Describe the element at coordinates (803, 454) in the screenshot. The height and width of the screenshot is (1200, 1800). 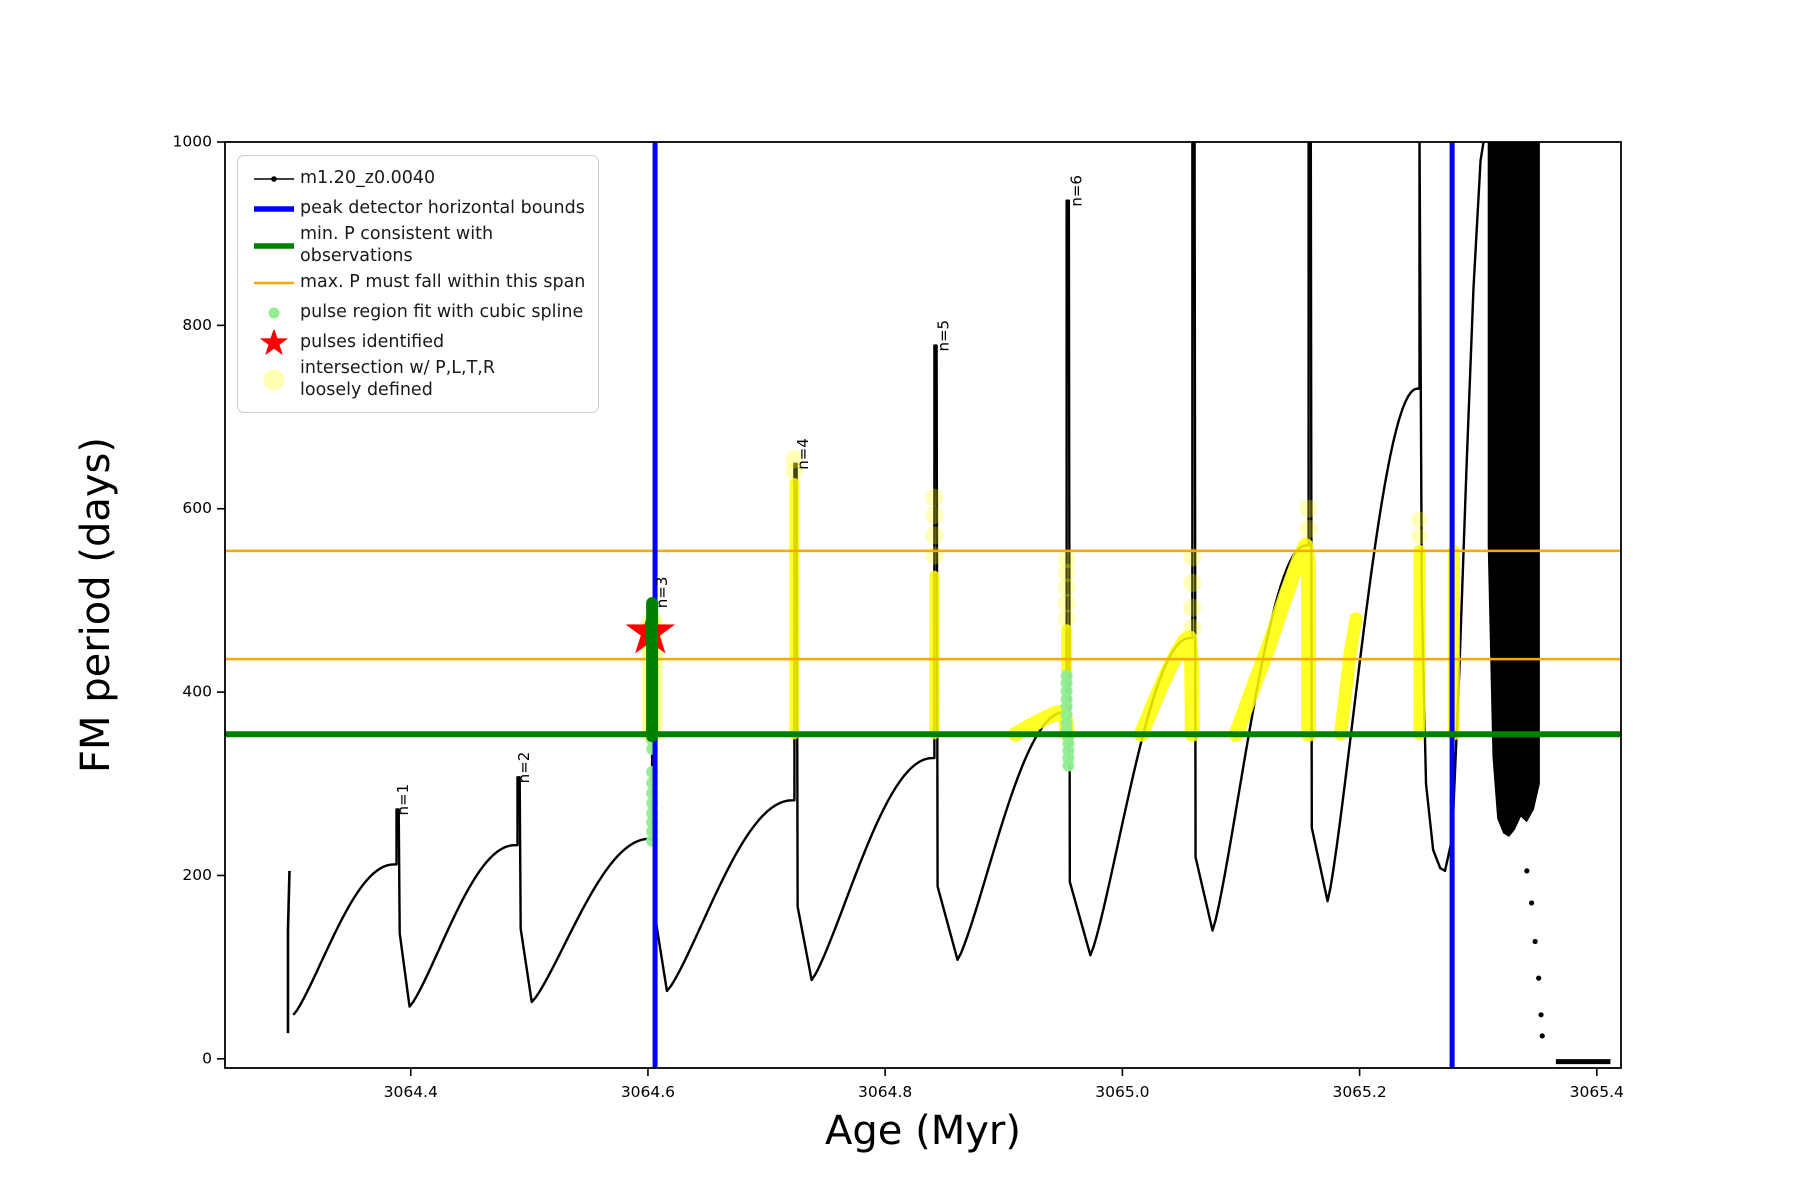
I see `pulse-number-label: n=4` at that location.